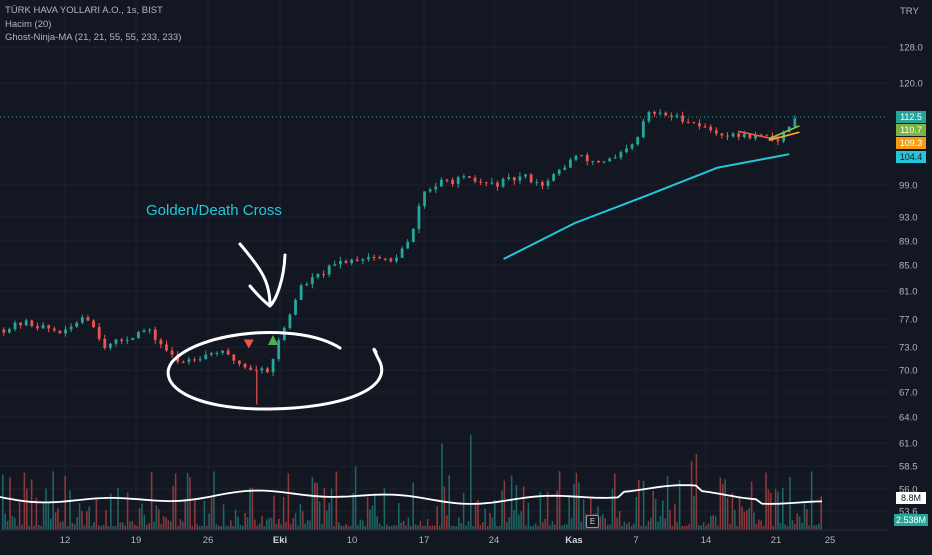 This screenshot has height=555, width=932. Describe the element at coordinates (911, 117) in the screenshot. I see `last-price-label: 112.5` at that location.